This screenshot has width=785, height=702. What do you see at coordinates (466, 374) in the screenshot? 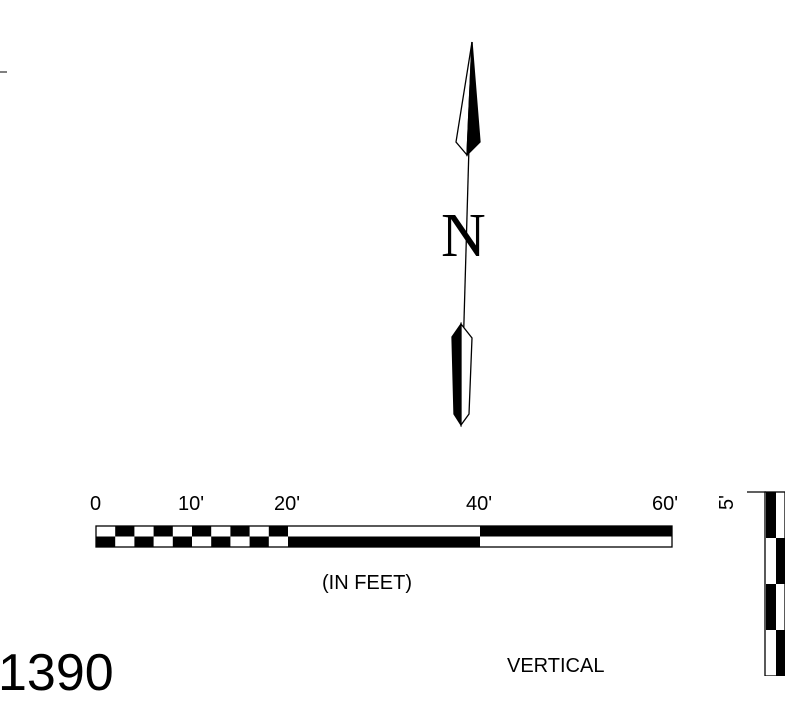
I see `tail-feather-white` at bounding box center [466, 374].